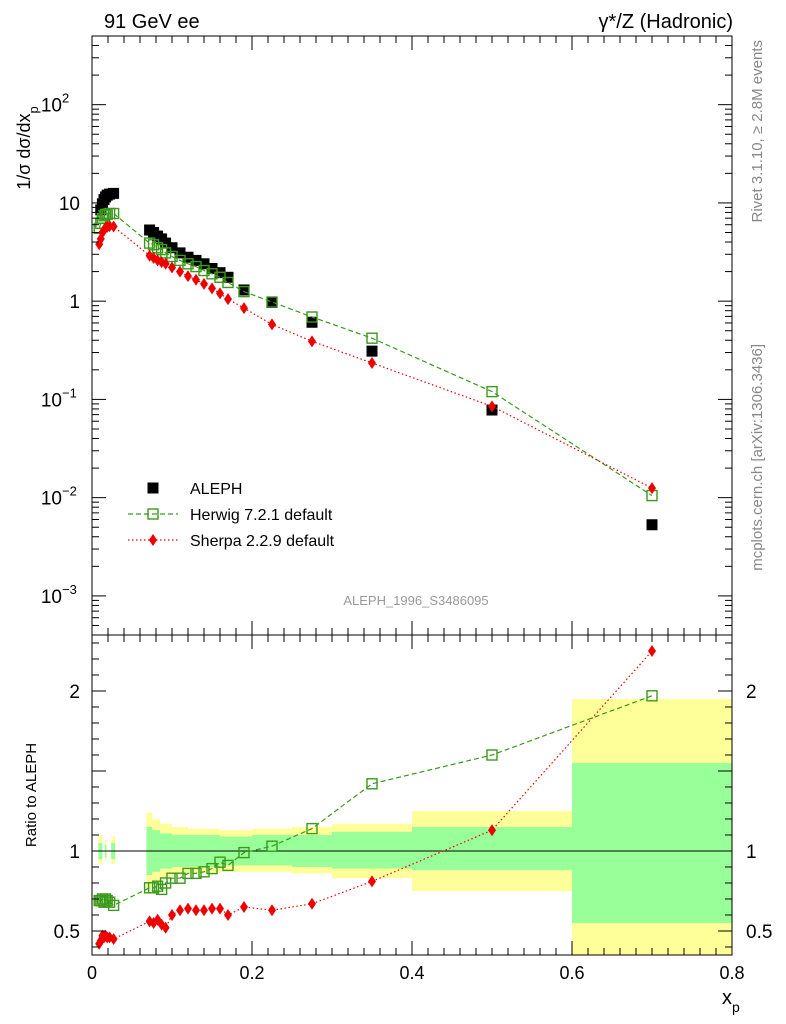 This screenshot has width=786, height=1024. Describe the element at coordinates (51, 597) in the screenshot. I see `main-y-tick-label-0: 10` at that location.